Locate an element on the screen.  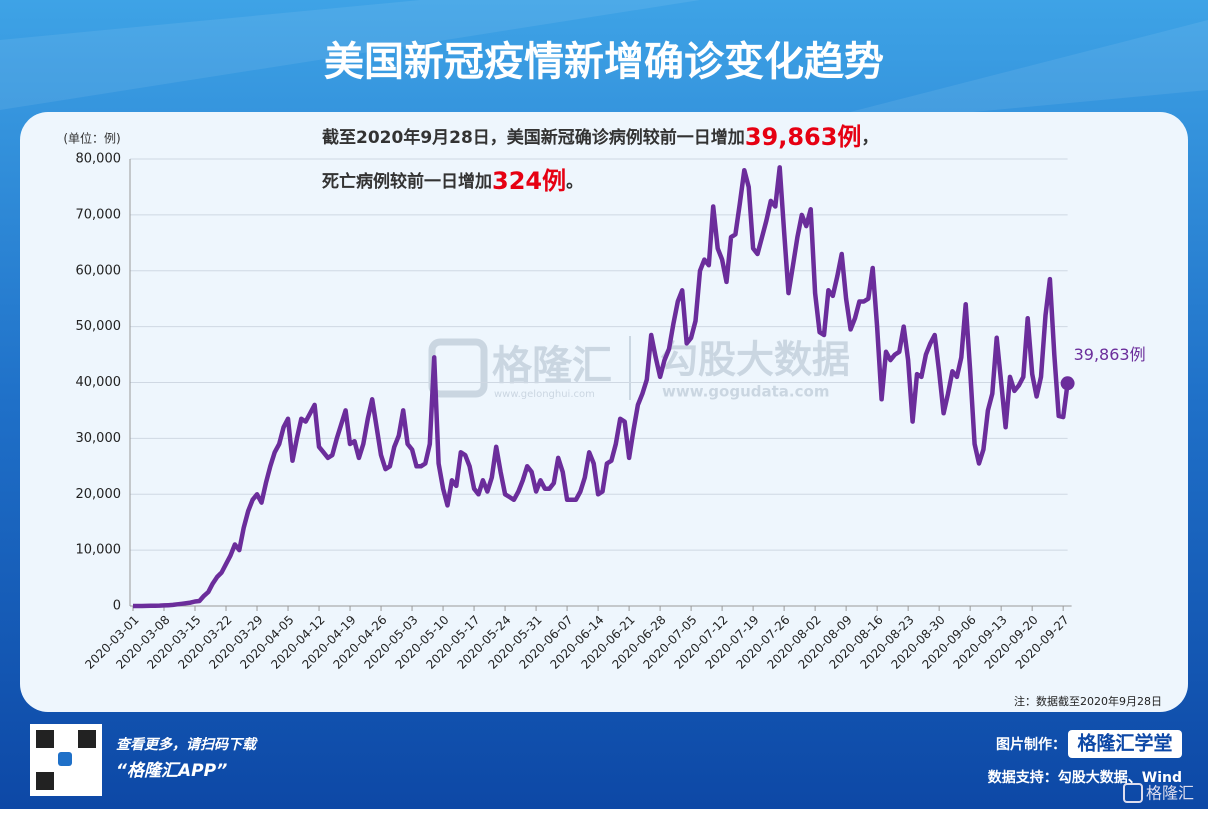
annotation-part: ， is located at coordinates (869, 138).